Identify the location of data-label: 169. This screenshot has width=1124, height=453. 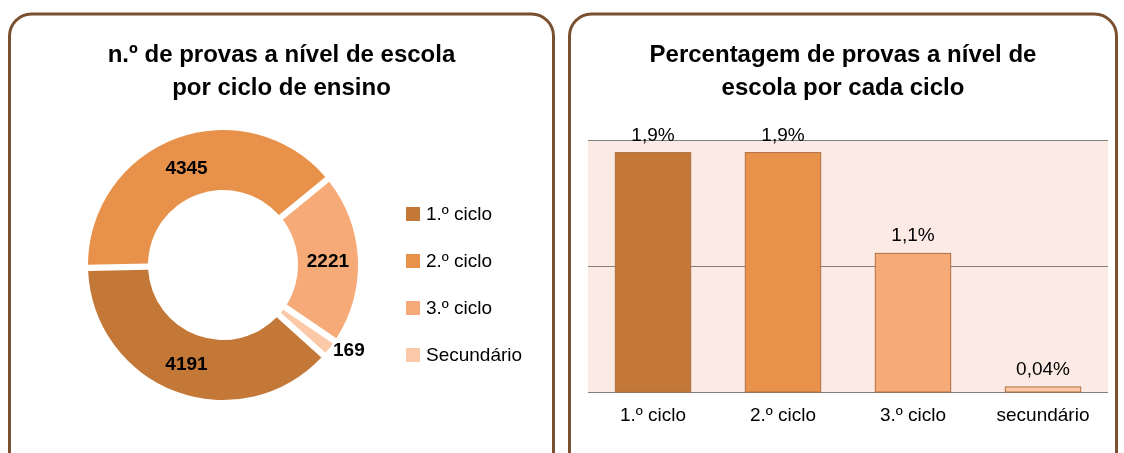
(349, 350).